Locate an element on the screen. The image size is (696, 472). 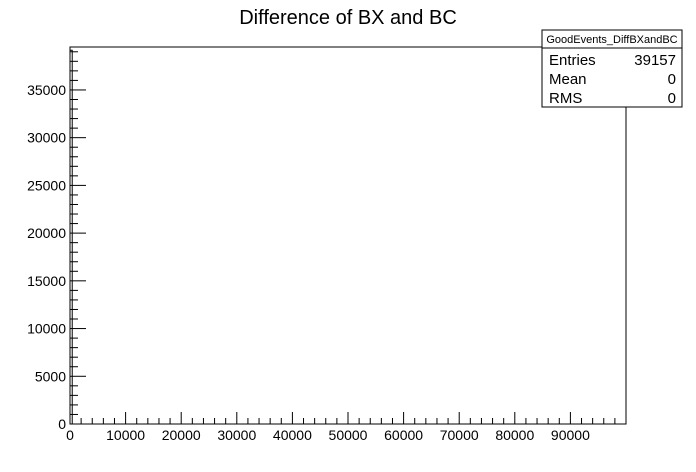
y-tick-label: 25000 is located at coordinates (46, 185).